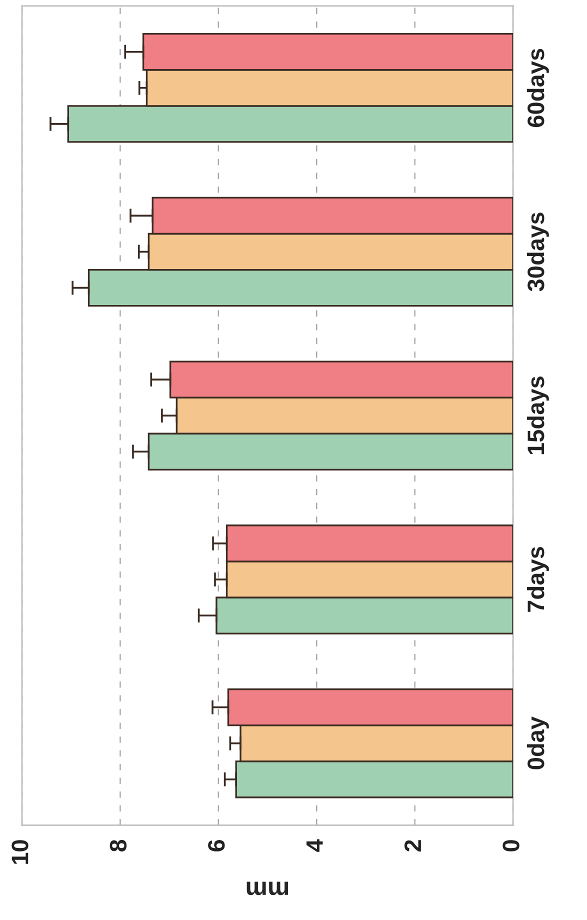  What do you see at coordinates (511, 846) in the screenshot?
I see `x-tick-label: 0` at bounding box center [511, 846].